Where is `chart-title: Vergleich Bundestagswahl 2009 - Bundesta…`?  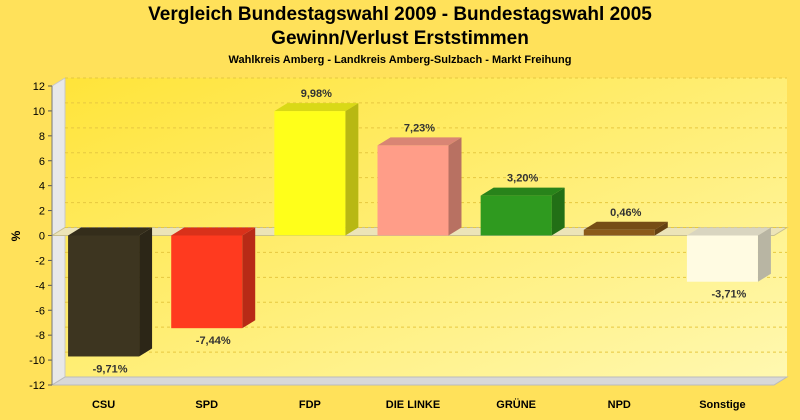 chart-title: Vergleich Bundestagswahl 2009 - Bundesta… is located at coordinates (400, 14).